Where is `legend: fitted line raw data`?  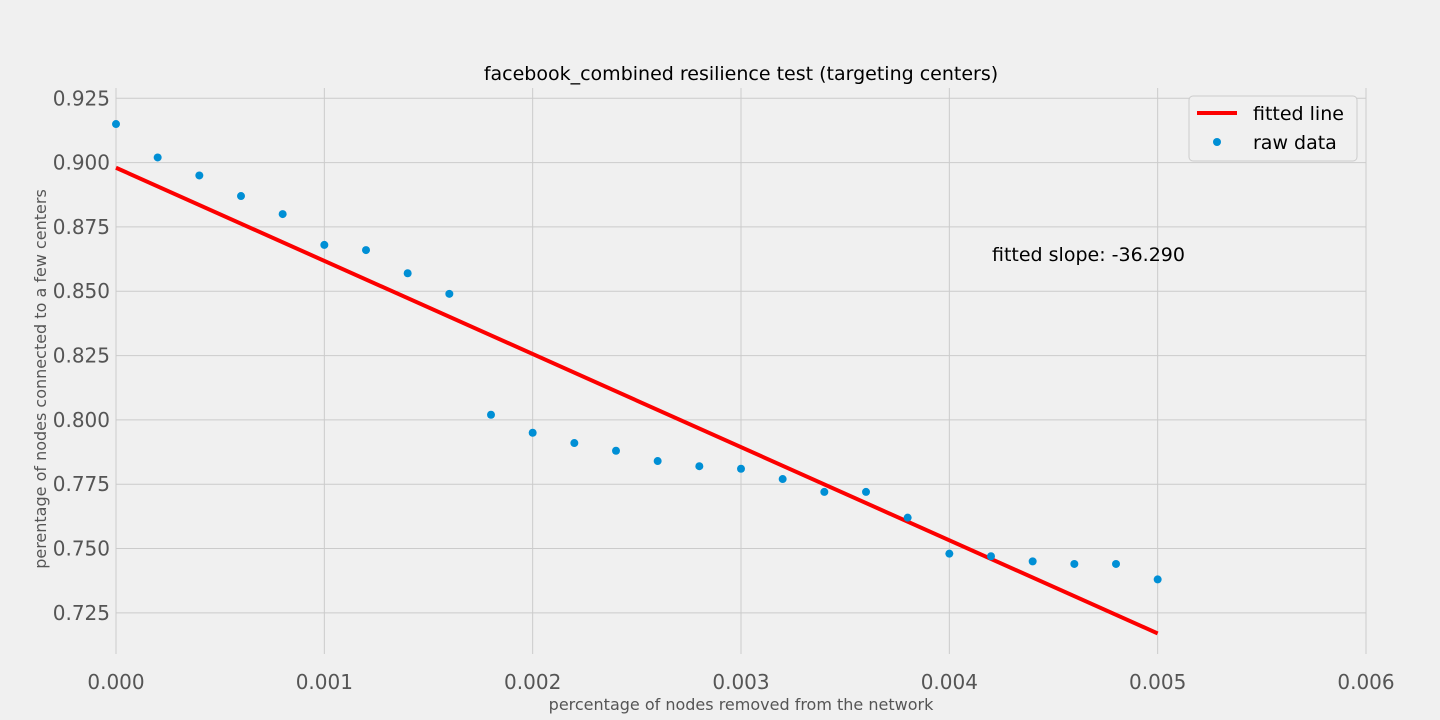 legend: fitted line raw data is located at coordinates (1273, 128).